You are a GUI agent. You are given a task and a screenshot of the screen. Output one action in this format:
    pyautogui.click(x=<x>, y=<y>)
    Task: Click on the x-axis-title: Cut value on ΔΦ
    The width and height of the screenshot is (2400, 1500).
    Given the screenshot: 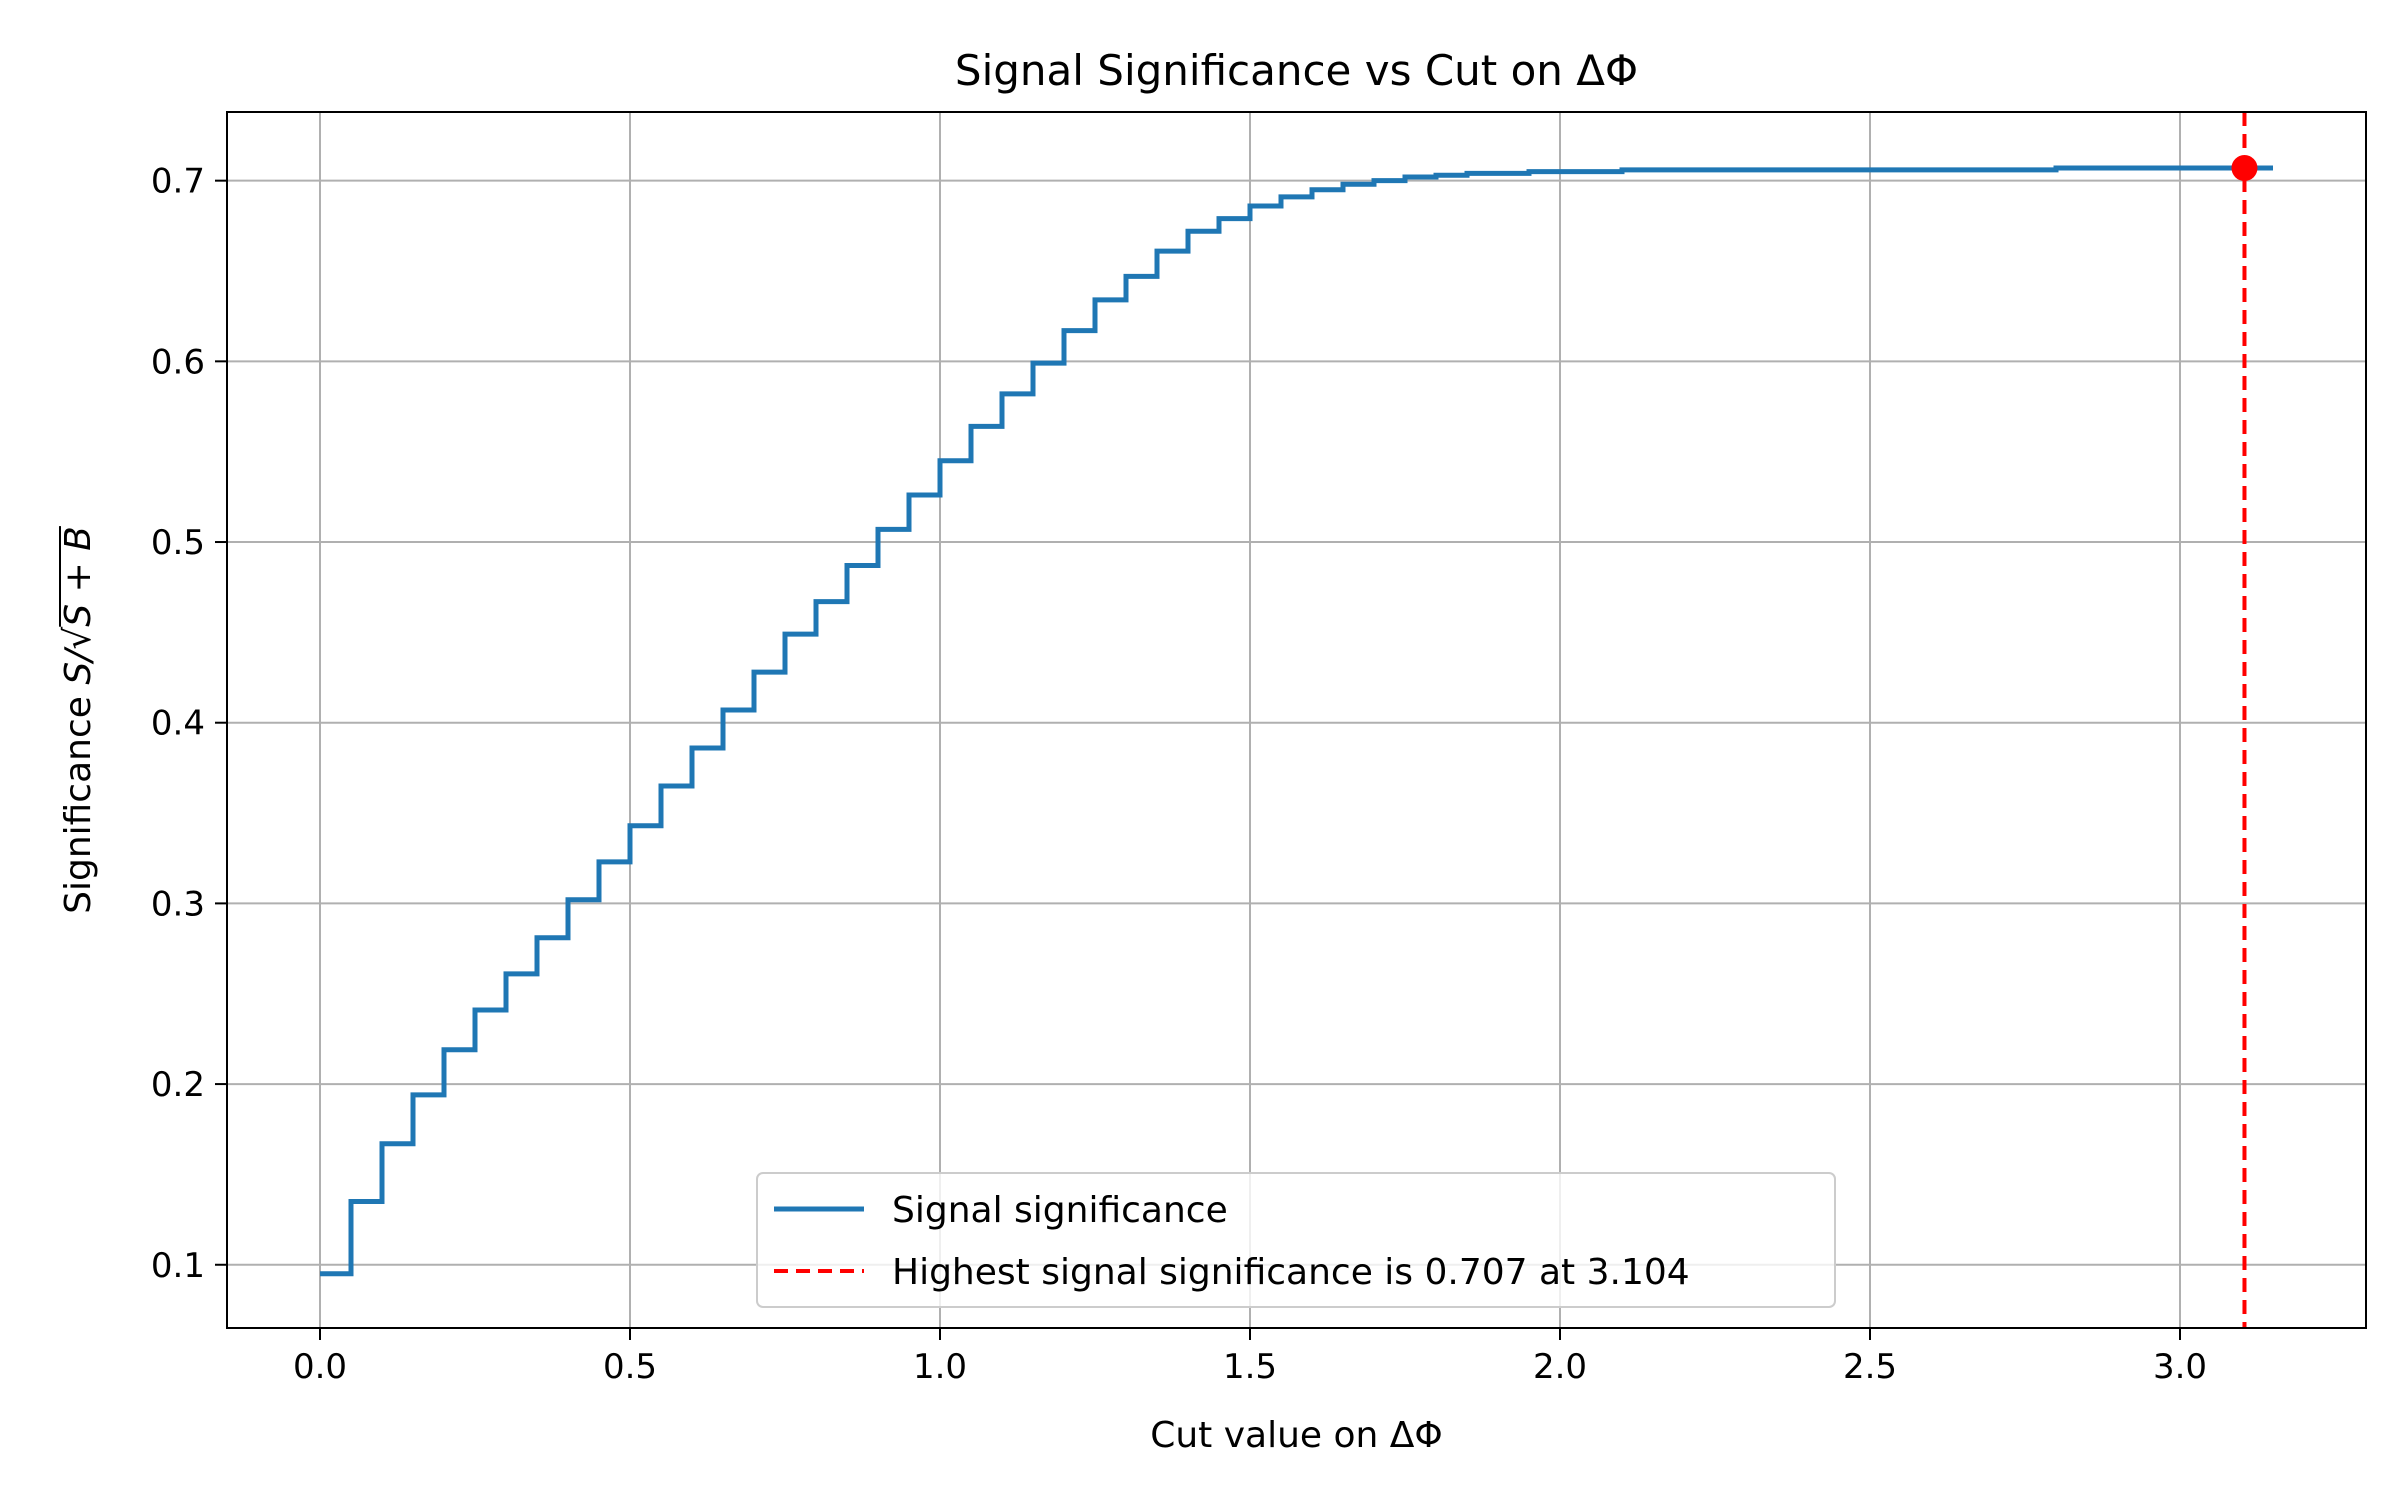 What is the action you would take?
    pyautogui.click(x=1296, y=1435)
    